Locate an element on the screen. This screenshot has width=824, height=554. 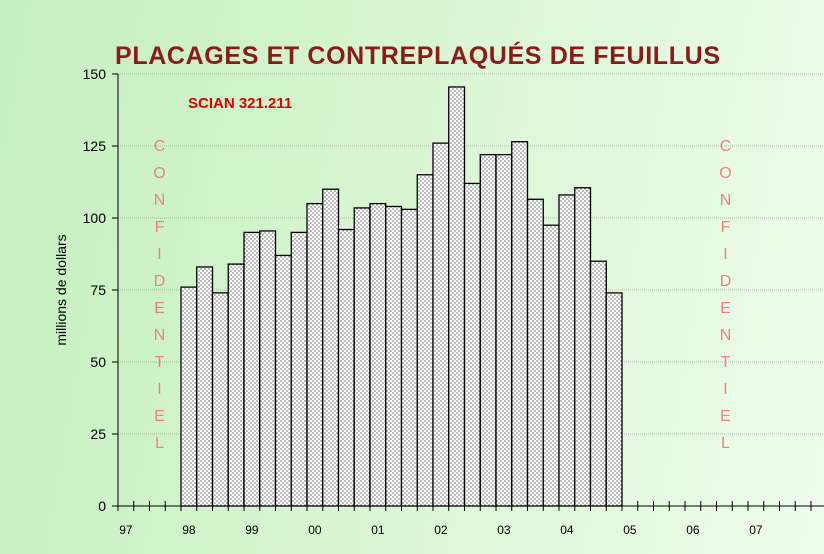
x-tick-label: 00 is located at coordinates (315, 530).